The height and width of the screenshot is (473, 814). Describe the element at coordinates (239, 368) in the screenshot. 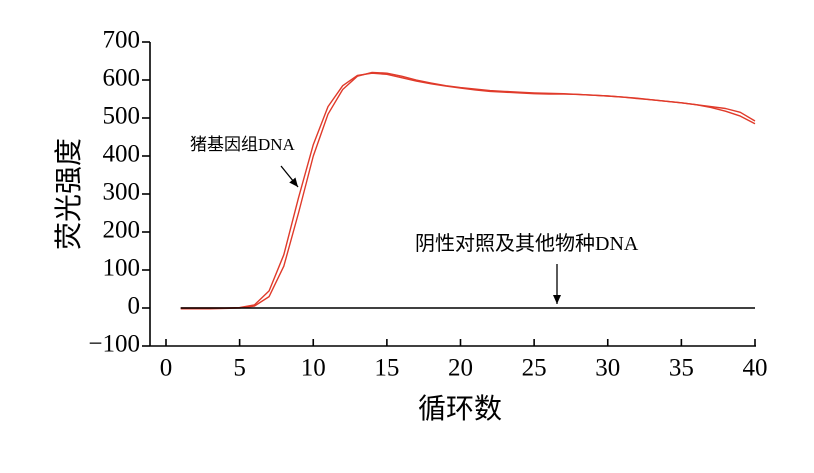

I see `x-tick-label: 5` at that location.